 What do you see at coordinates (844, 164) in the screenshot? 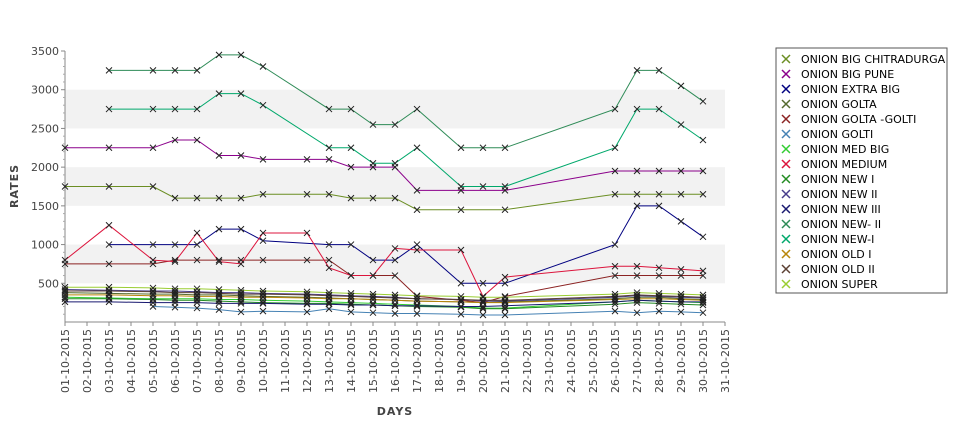
I see `legend-label: ONION MEDIUM` at bounding box center [844, 164].